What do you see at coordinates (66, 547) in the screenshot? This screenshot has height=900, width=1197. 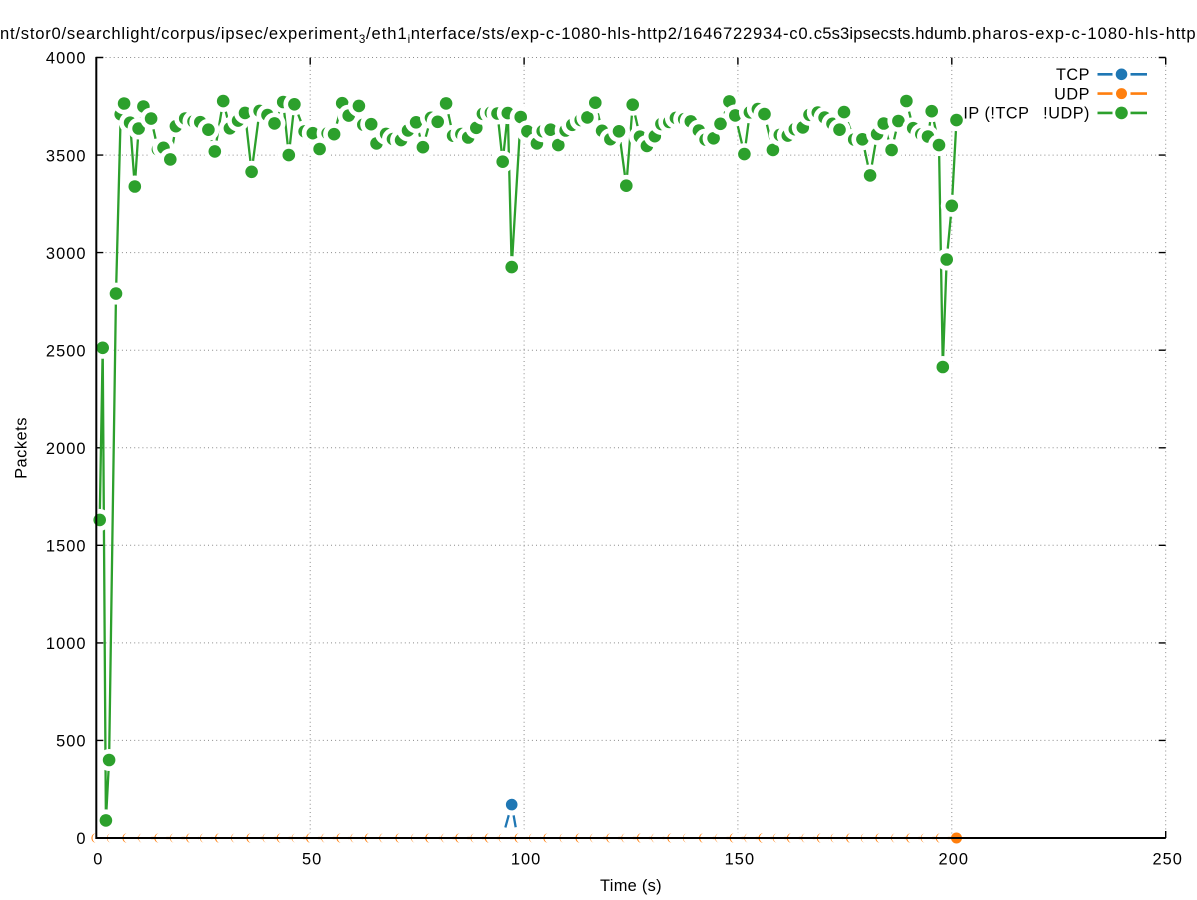 I see `svg-text: 1500` at bounding box center [66, 547].